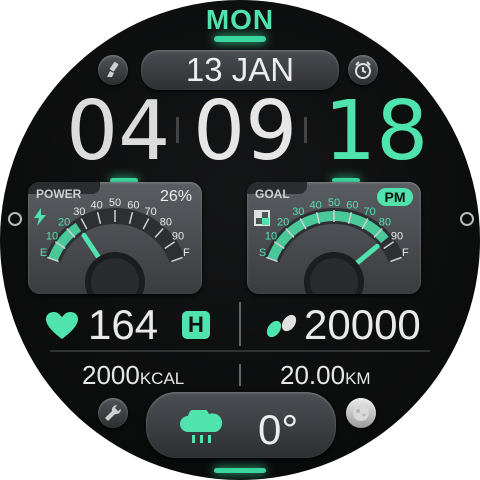  I want to click on power-tick-label: E, so click(43, 253).